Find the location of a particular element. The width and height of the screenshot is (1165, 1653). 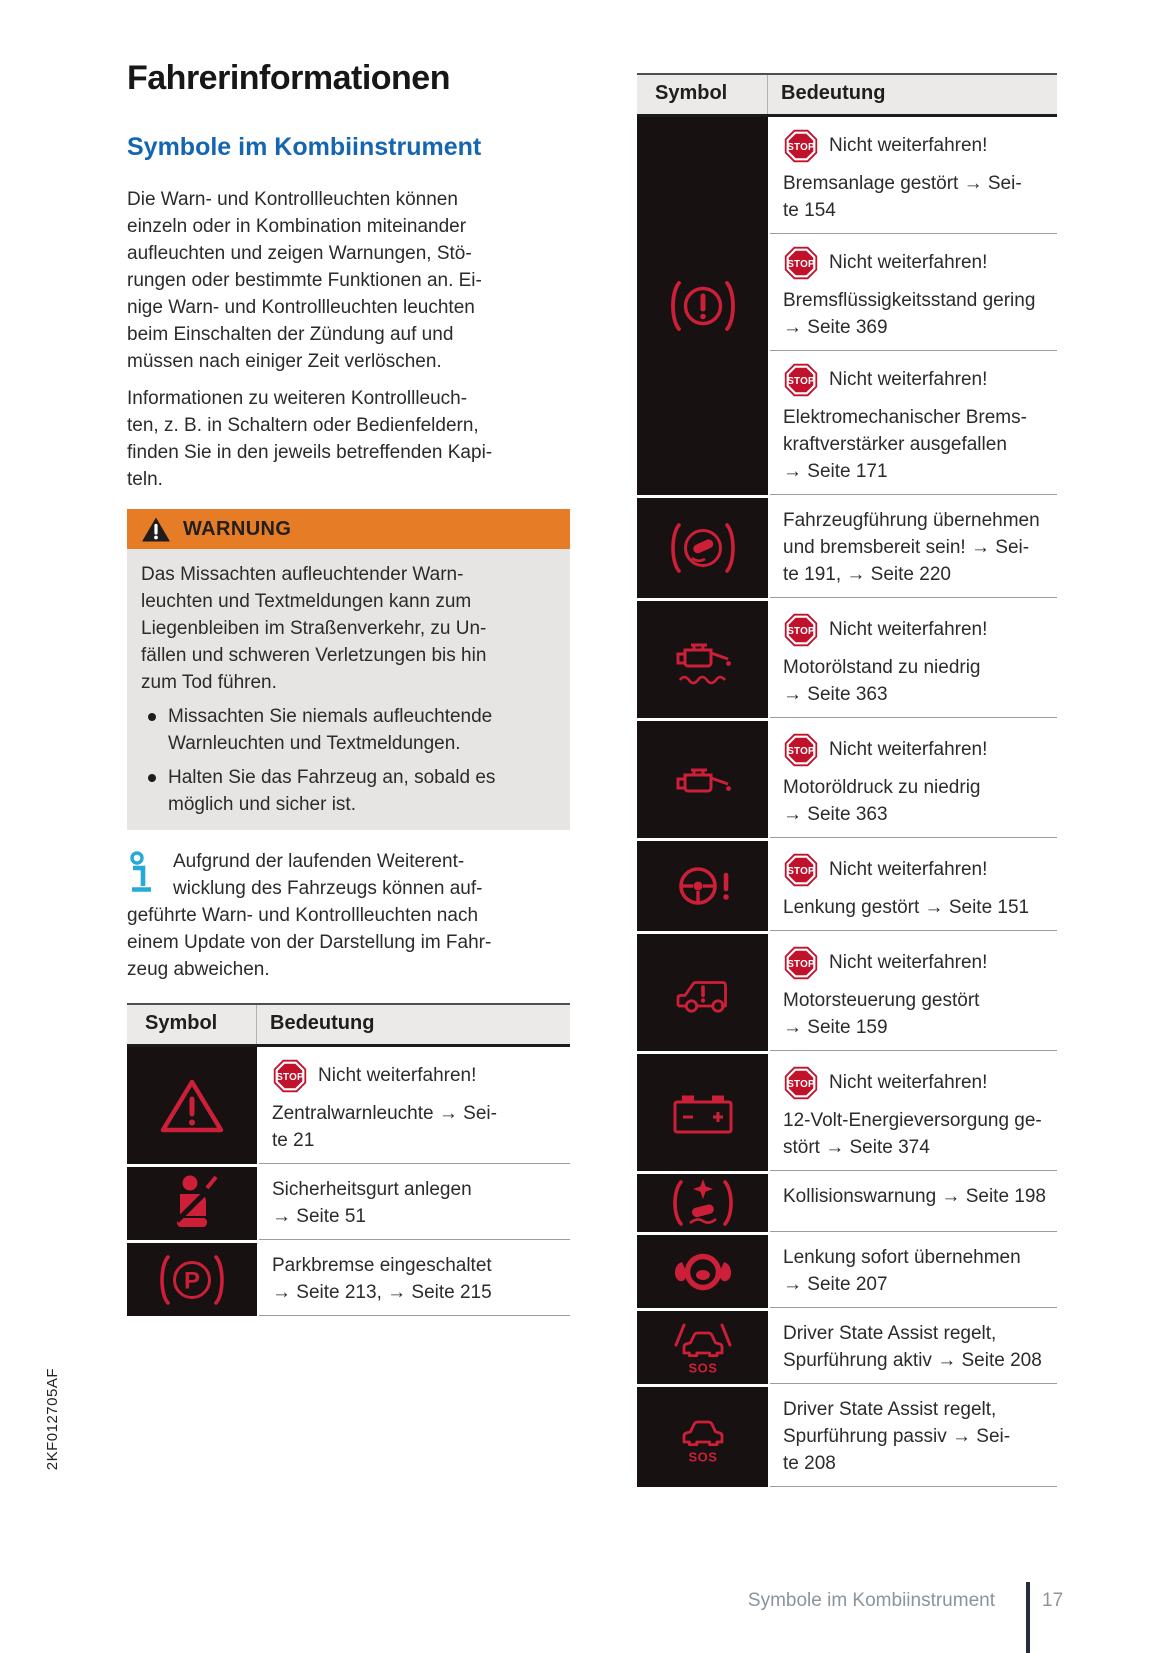

table-row: Lenkung sofort übernehmen → Seite 207 is located at coordinates (847, 1271).